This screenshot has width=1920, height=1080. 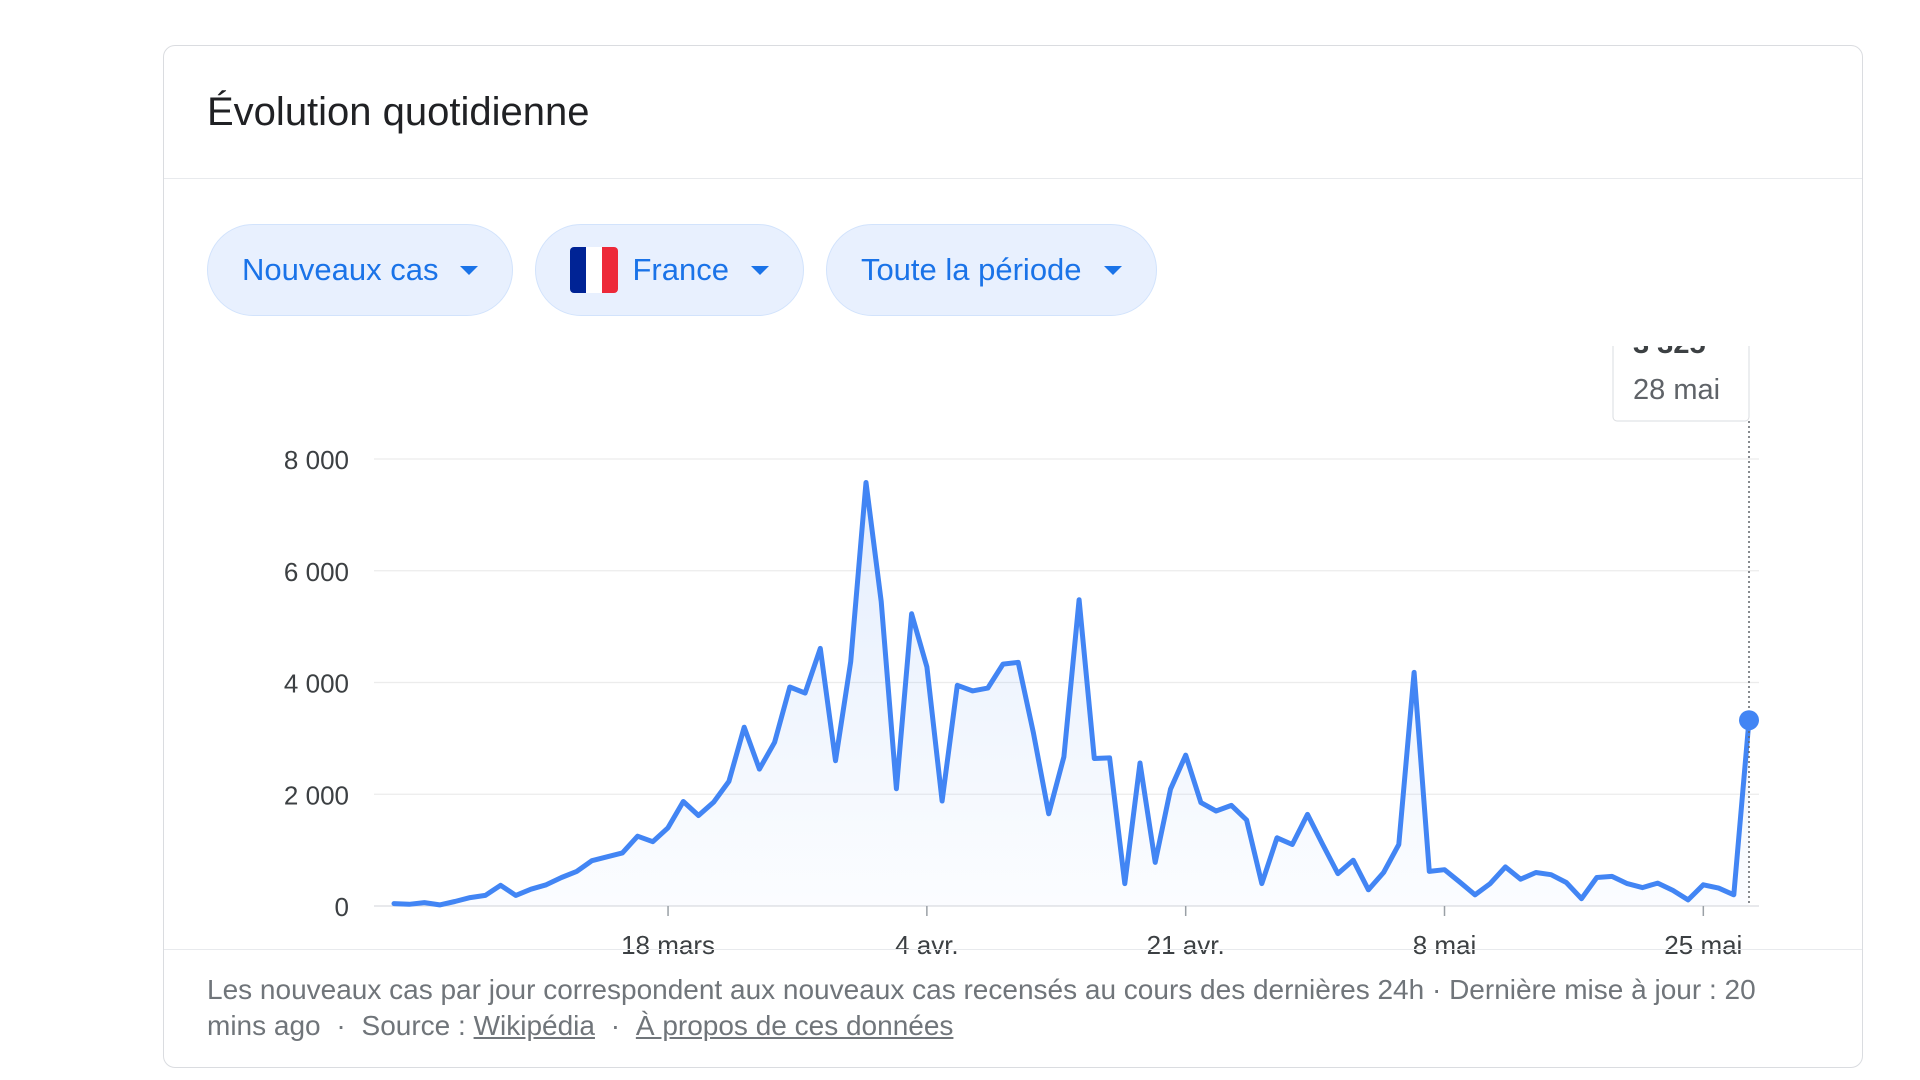 What do you see at coordinates (534, 1025) in the screenshot?
I see `wikipedia-link: Wikipédia` at bounding box center [534, 1025].